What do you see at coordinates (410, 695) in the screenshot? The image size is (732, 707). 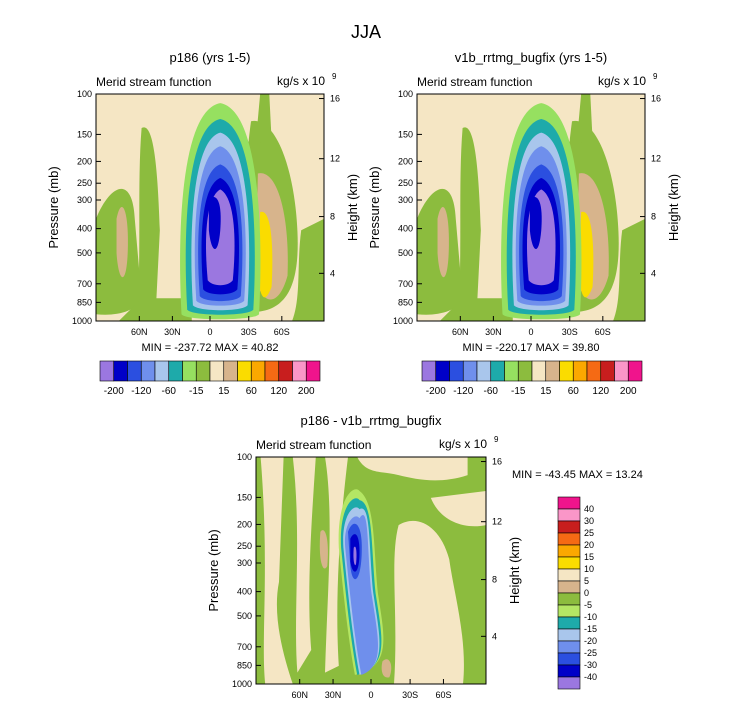 I see `x-tick-label: 30S` at bounding box center [410, 695].